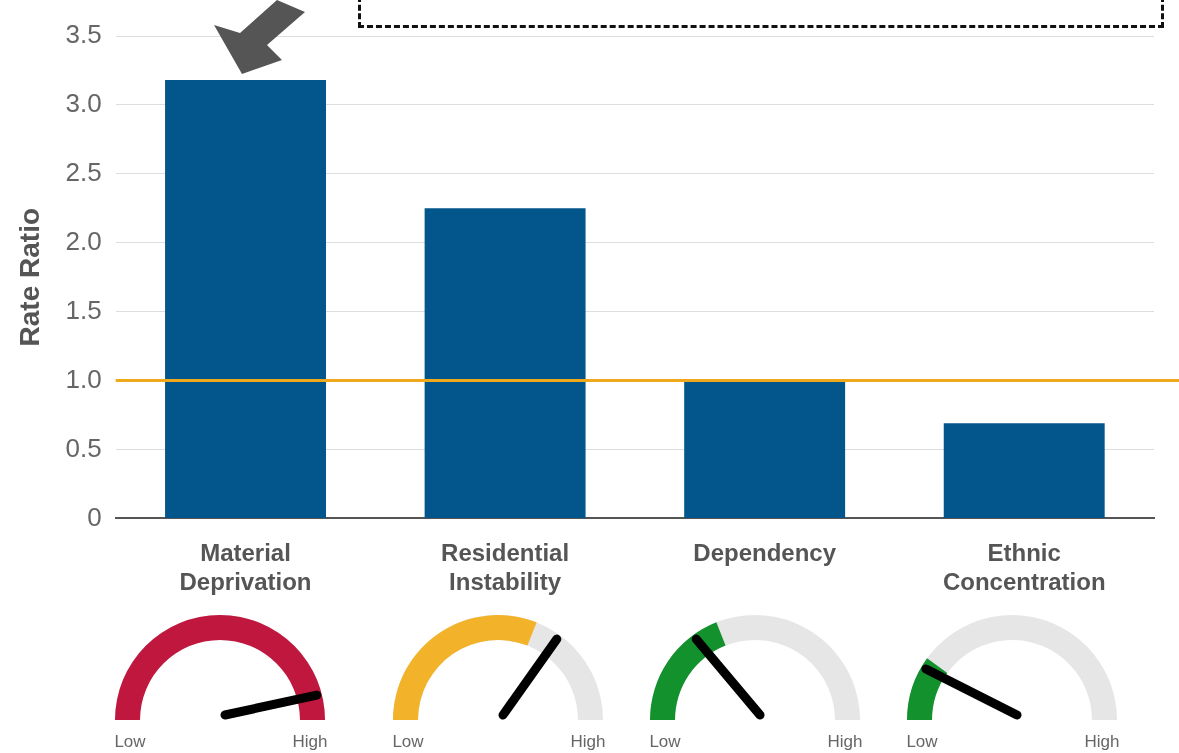 The width and height of the screenshot is (1179, 753). I want to click on y-tick-label: 2.0, so click(83, 240).